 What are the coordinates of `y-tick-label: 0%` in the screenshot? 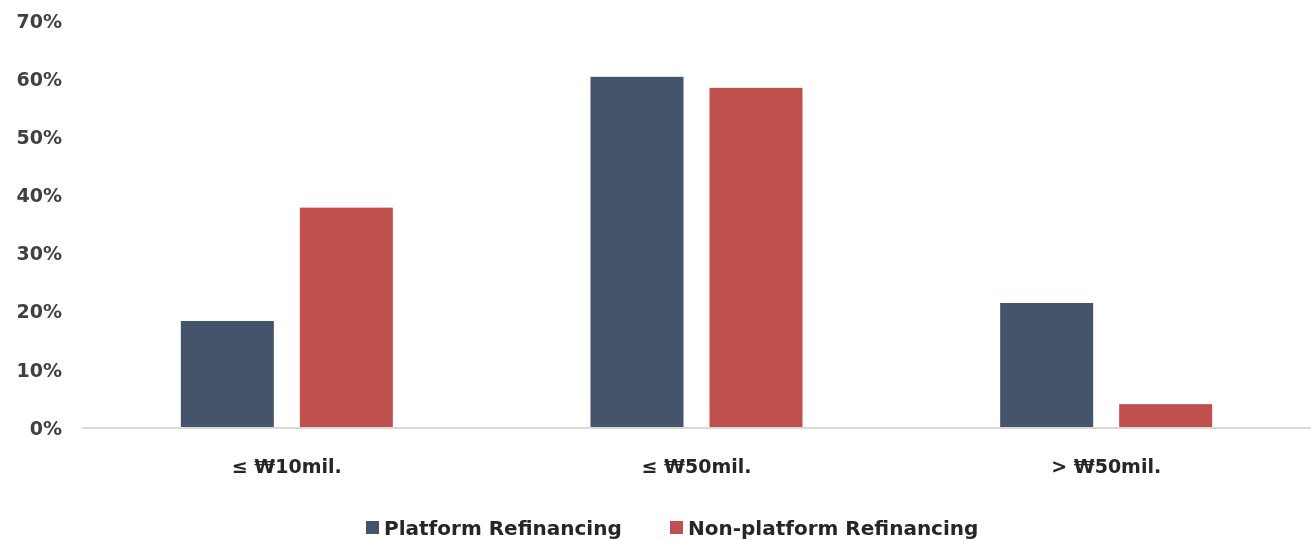 It's located at (45, 427).